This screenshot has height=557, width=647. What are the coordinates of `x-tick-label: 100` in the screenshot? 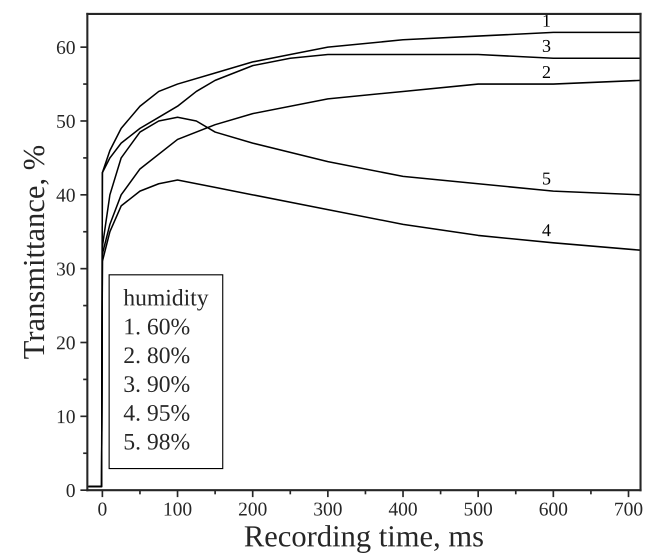 It's located at (178, 509).